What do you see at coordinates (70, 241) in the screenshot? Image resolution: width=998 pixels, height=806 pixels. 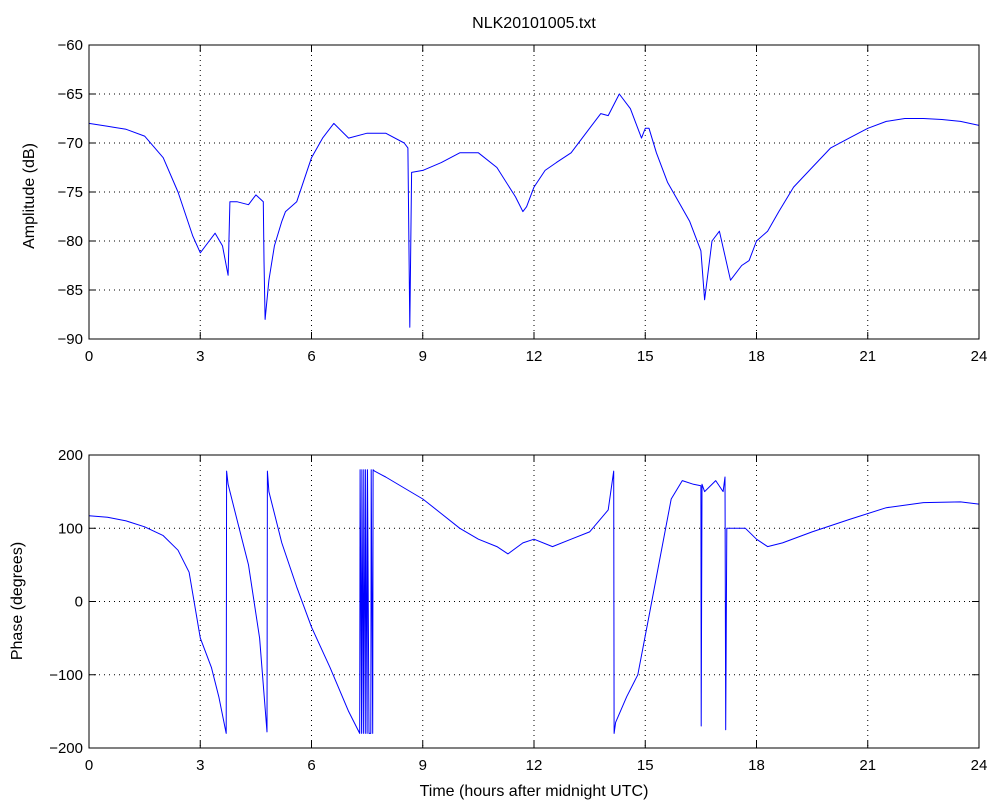 I see `y-tick-label: −80` at bounding box center [70, 241].